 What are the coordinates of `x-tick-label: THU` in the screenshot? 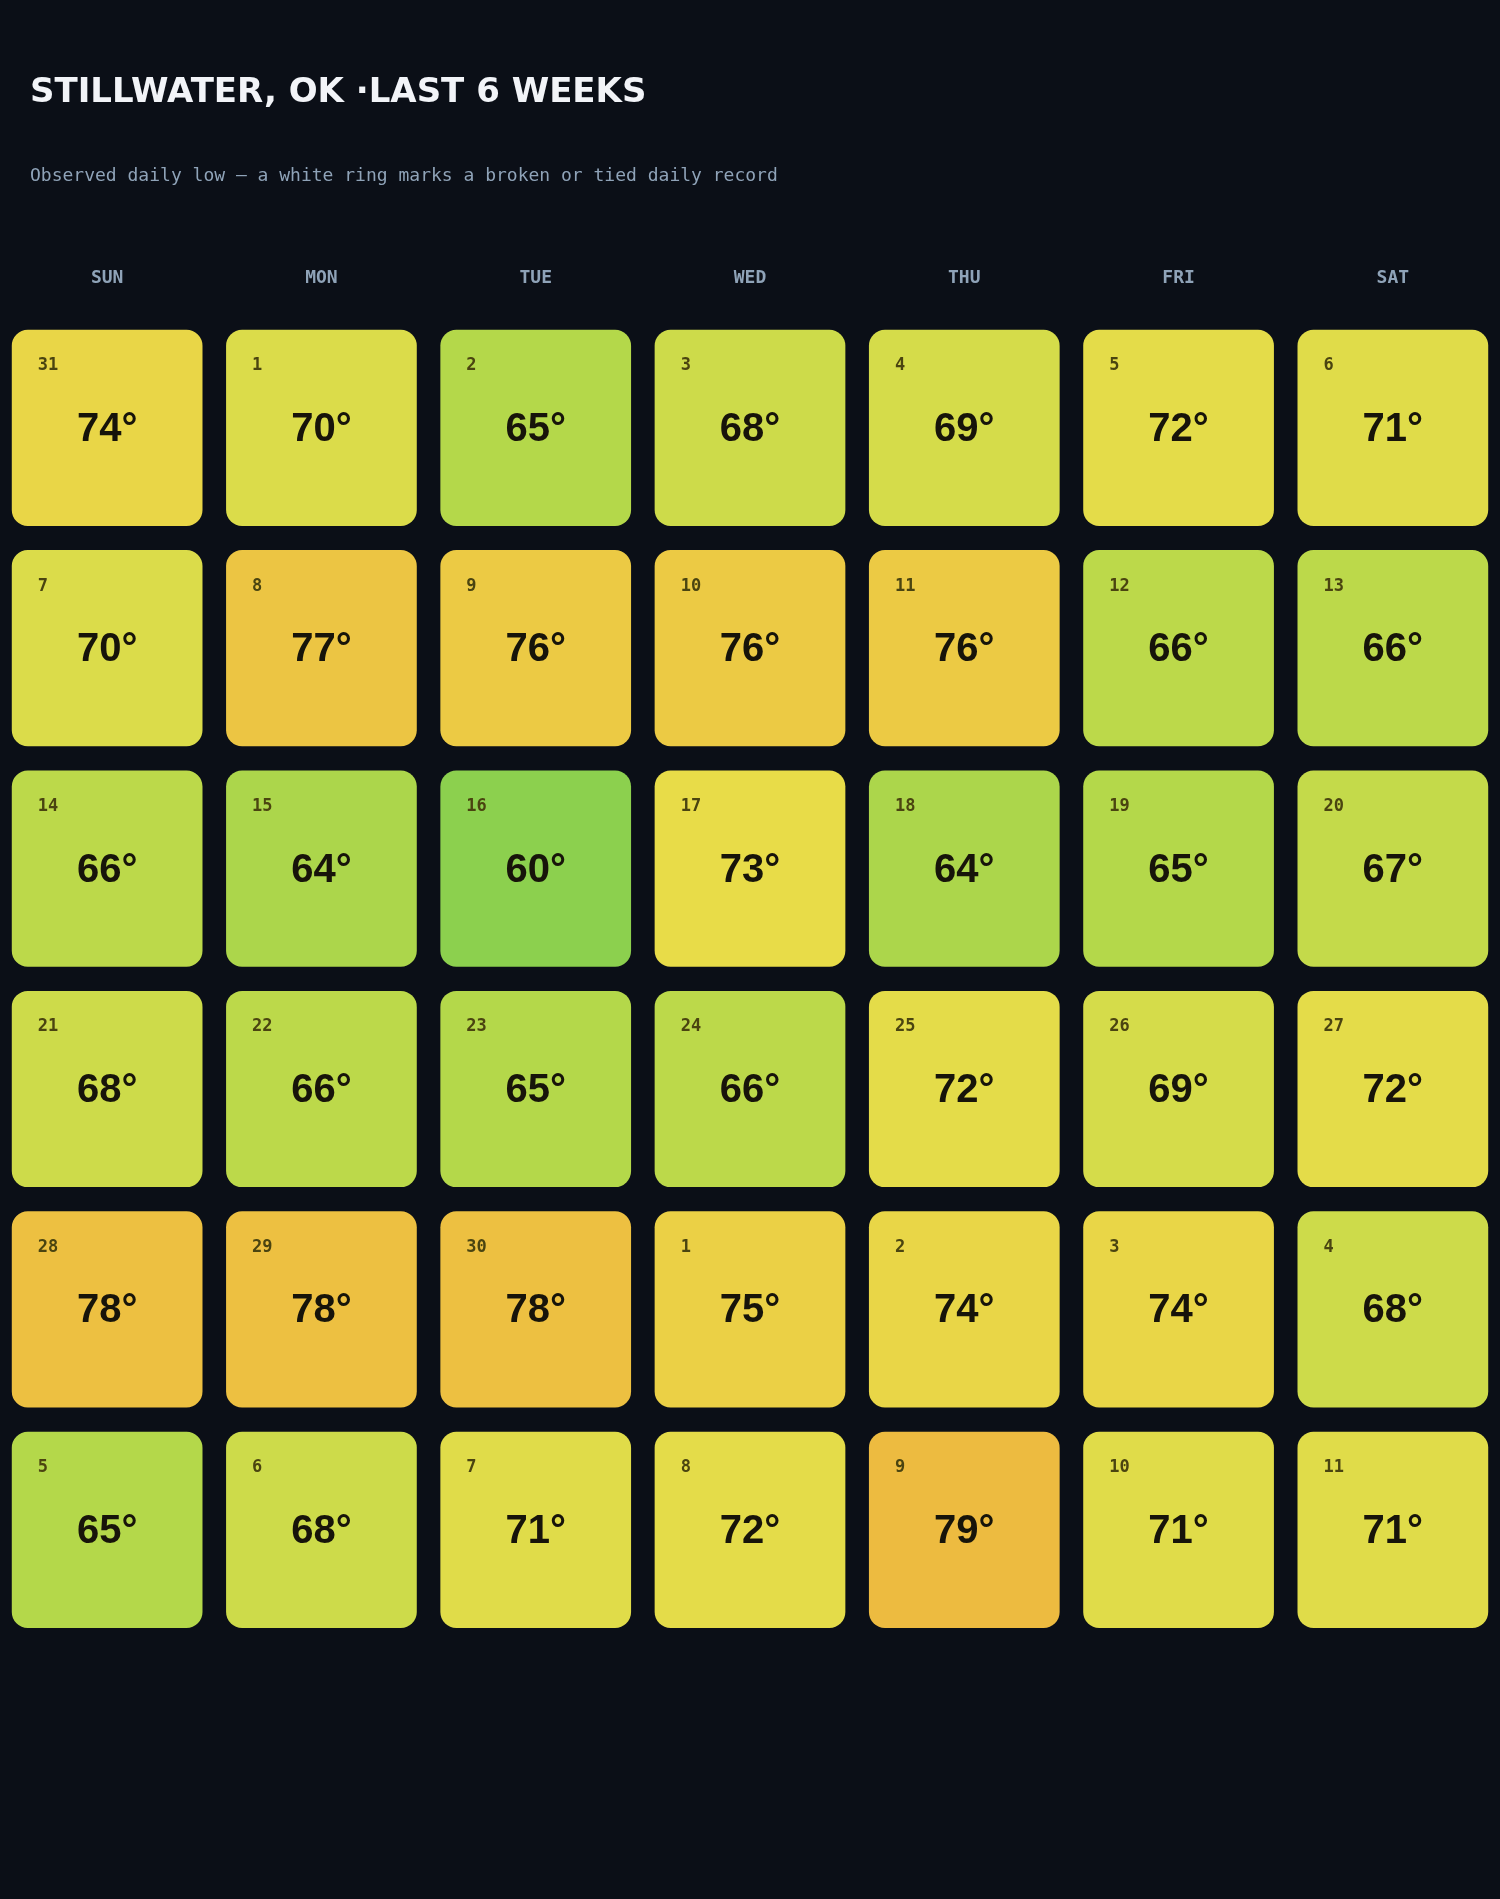 It's located at (964, 277).